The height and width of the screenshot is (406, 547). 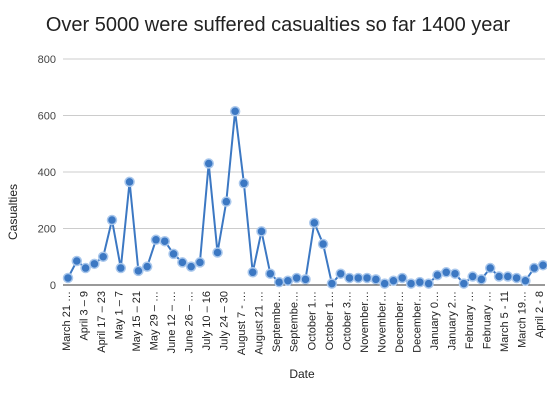 I want to click on y-tick-label: 400, so click(x=47, y=173).